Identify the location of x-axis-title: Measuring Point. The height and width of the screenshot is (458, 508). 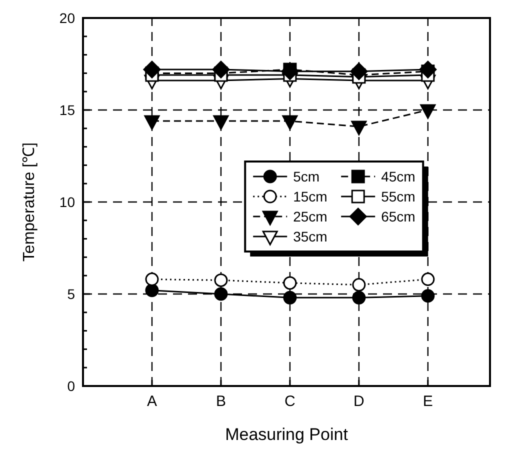
(286, 434).